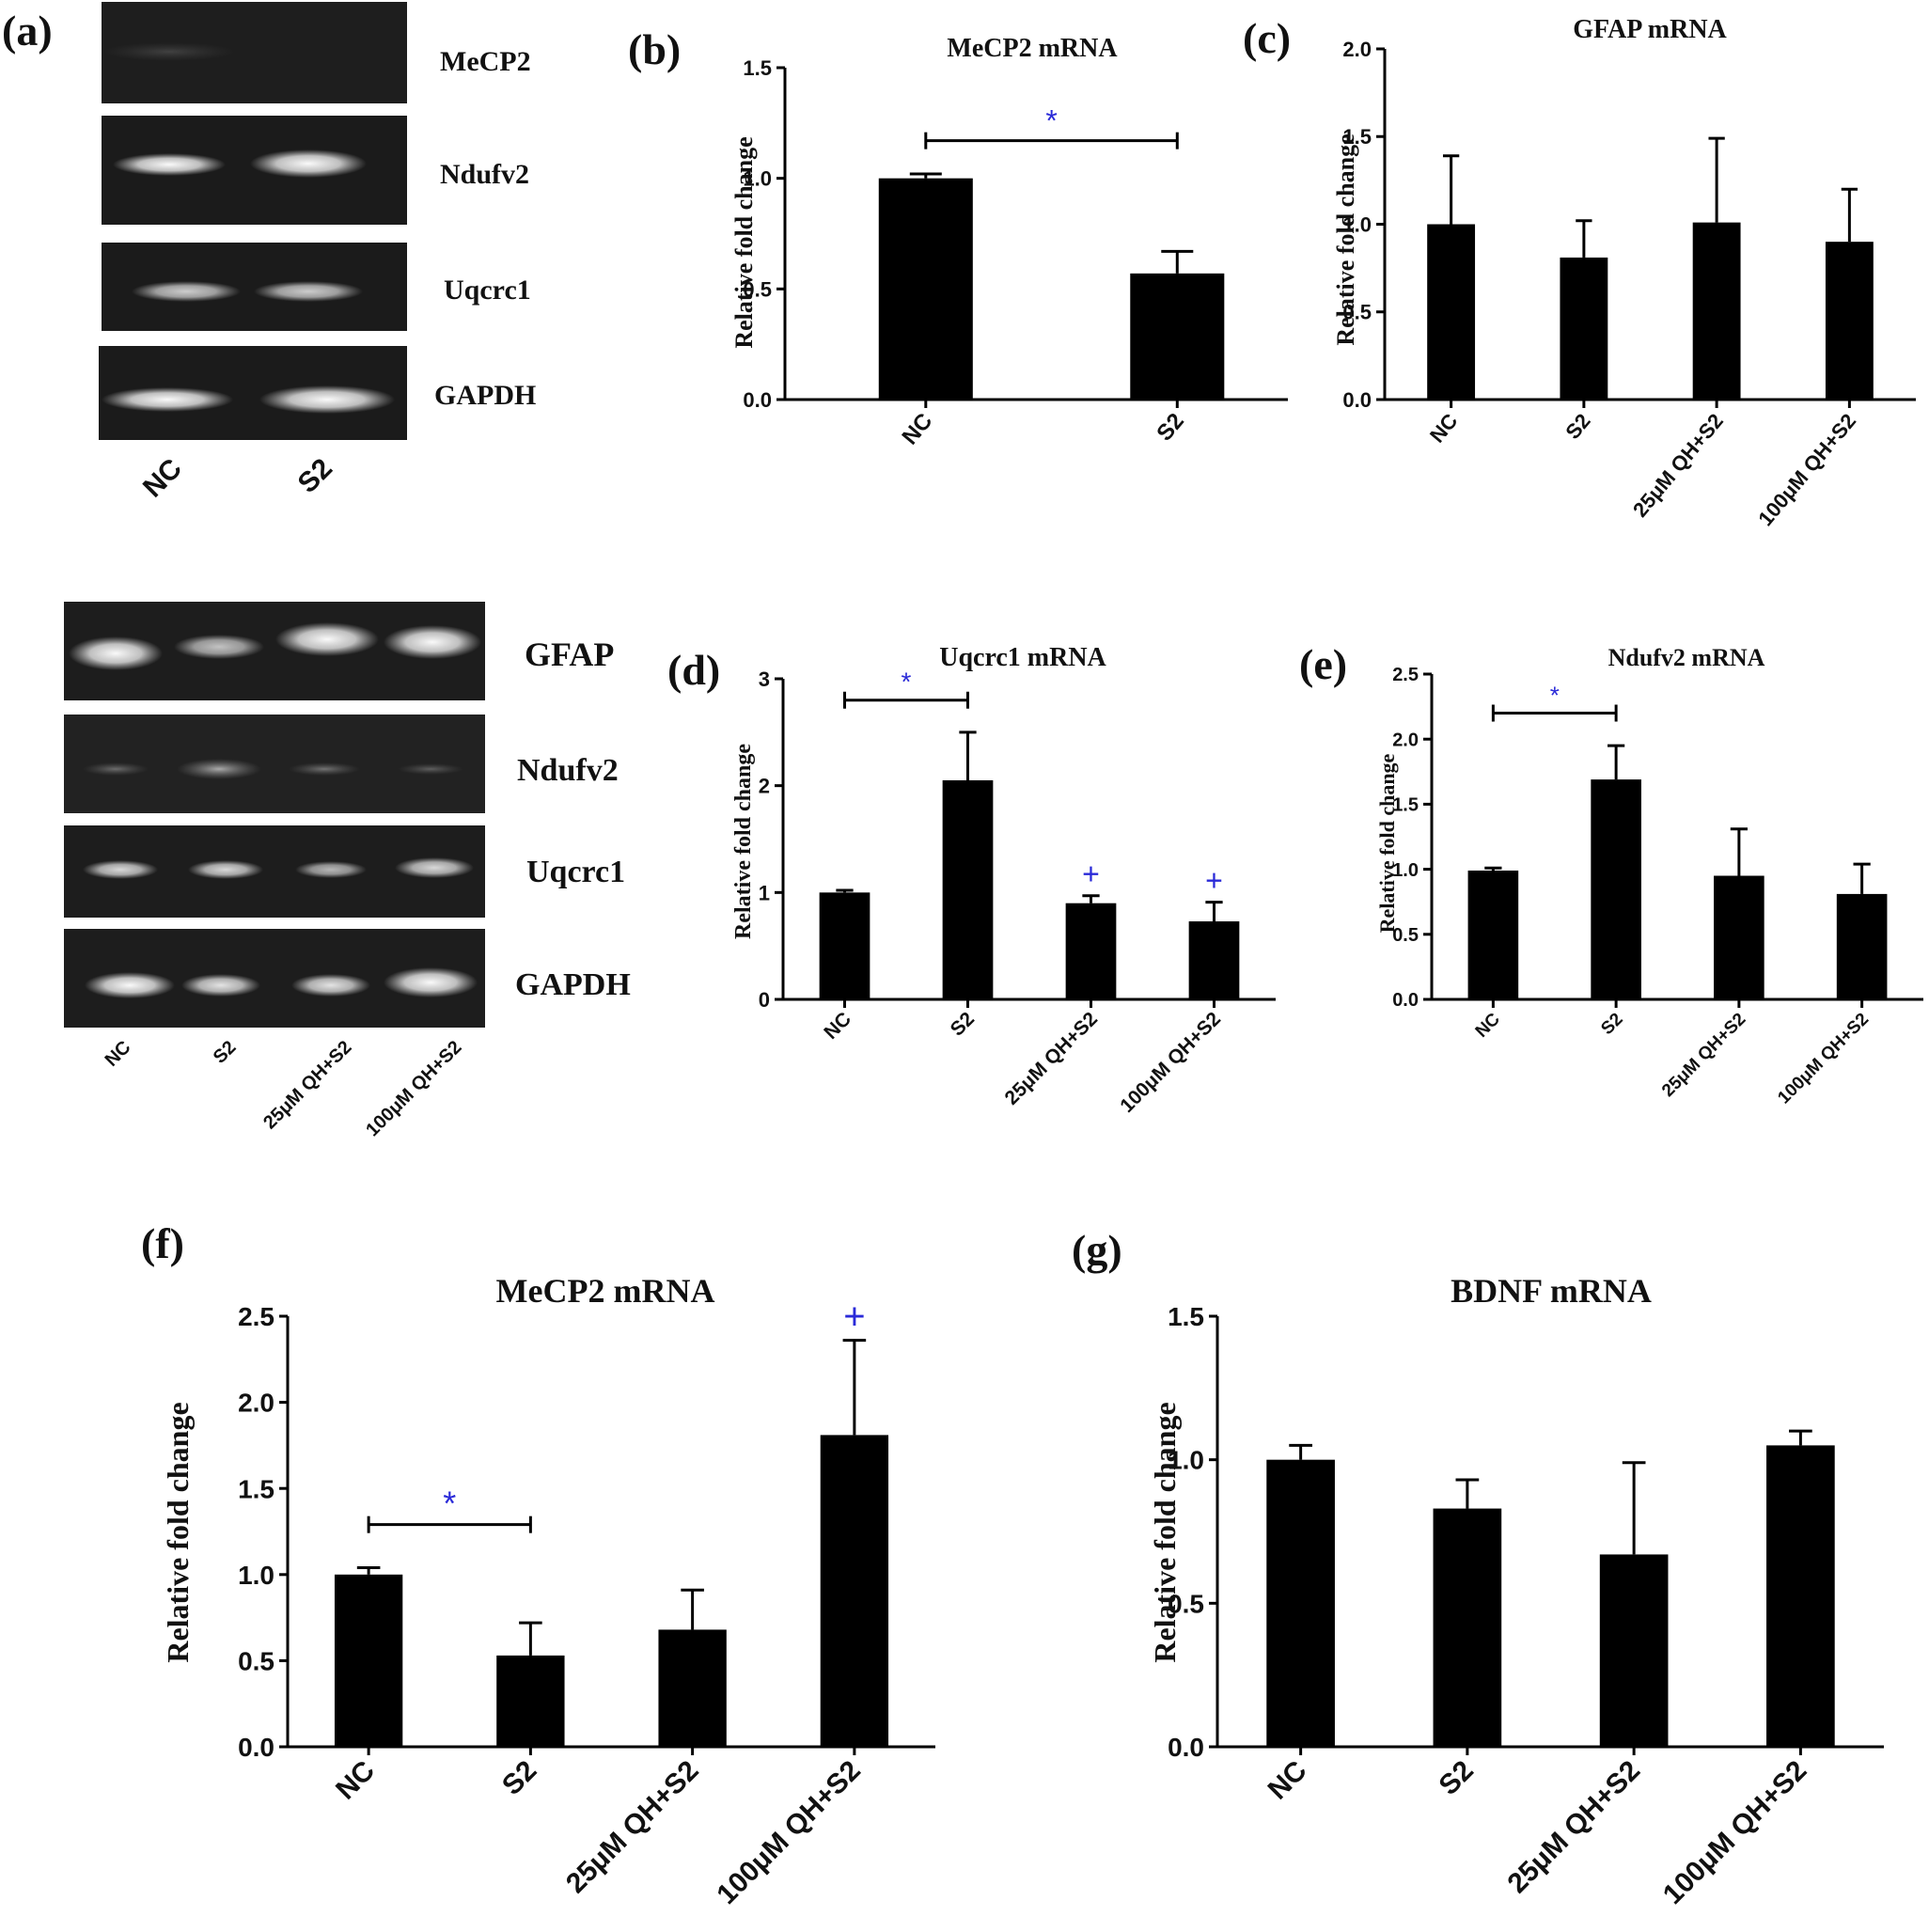 This screenshot has width=1929, height=1932. What do you see at coordinates (575, 872) in the screenshot?
I see `gel-bottom-label-uqcrc1: Uqcrc1` at bounding box center [575, 872].